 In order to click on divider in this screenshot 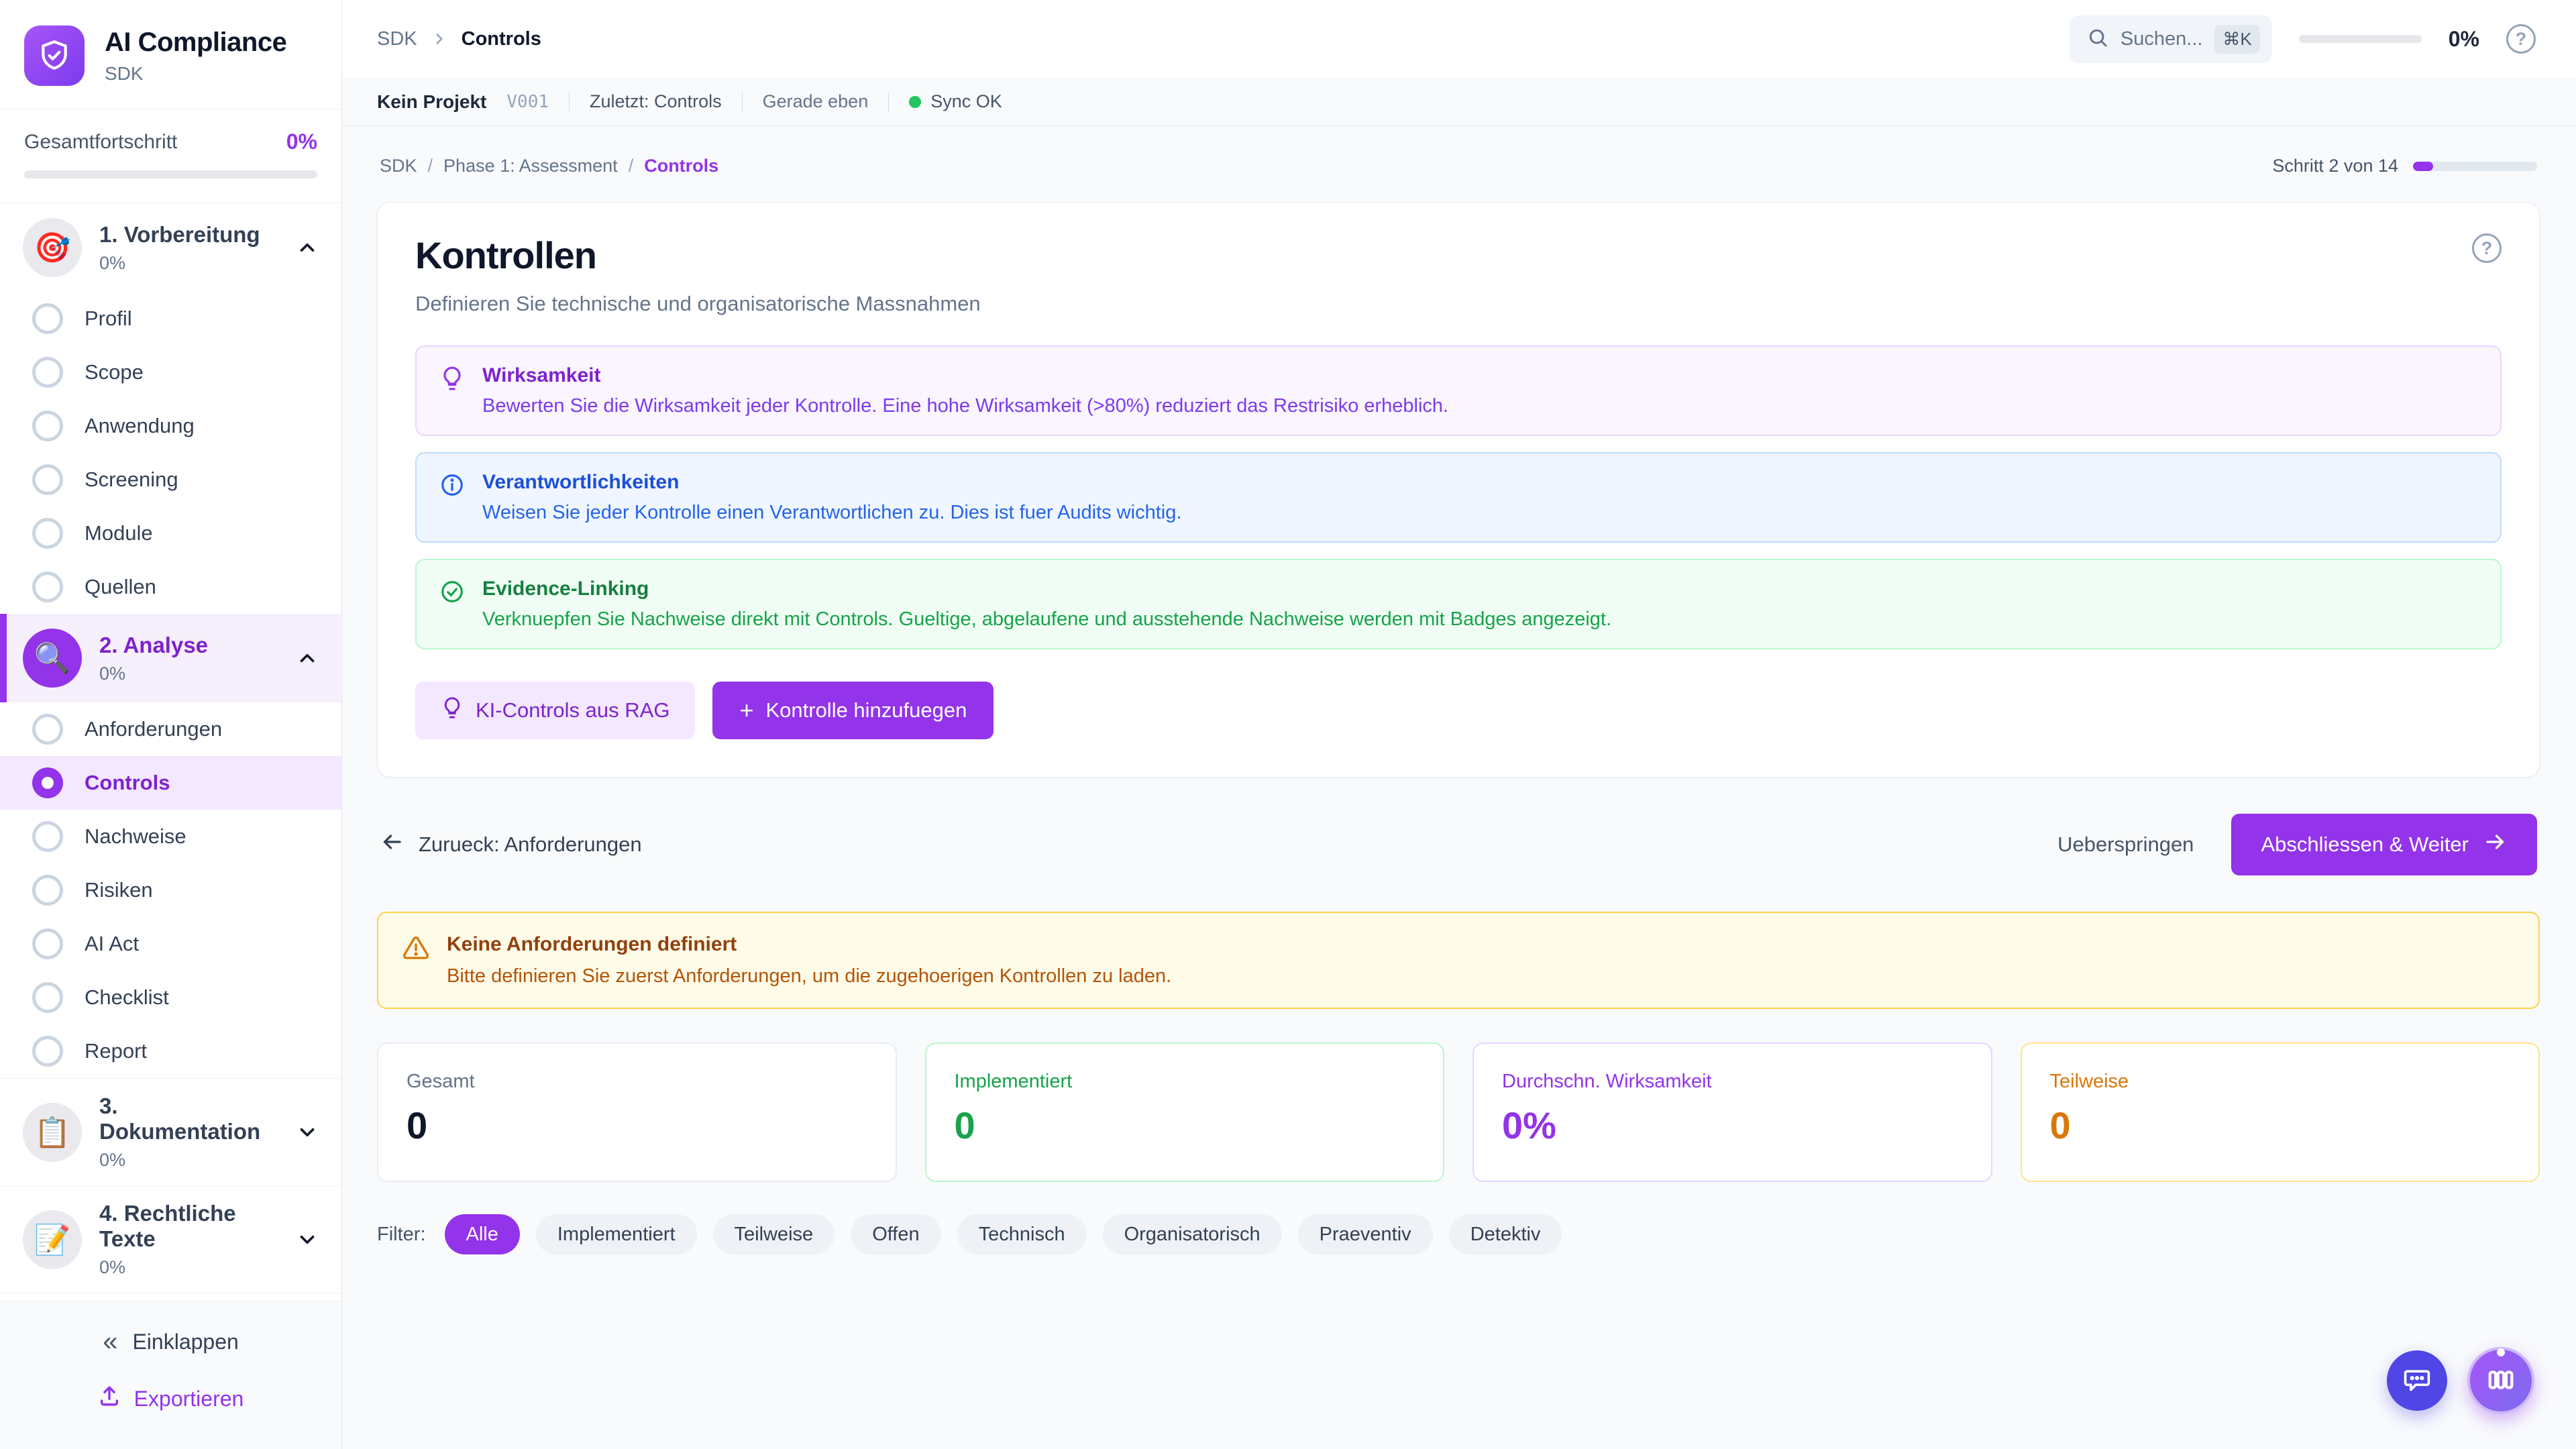, I will do `click(569, 101)`.